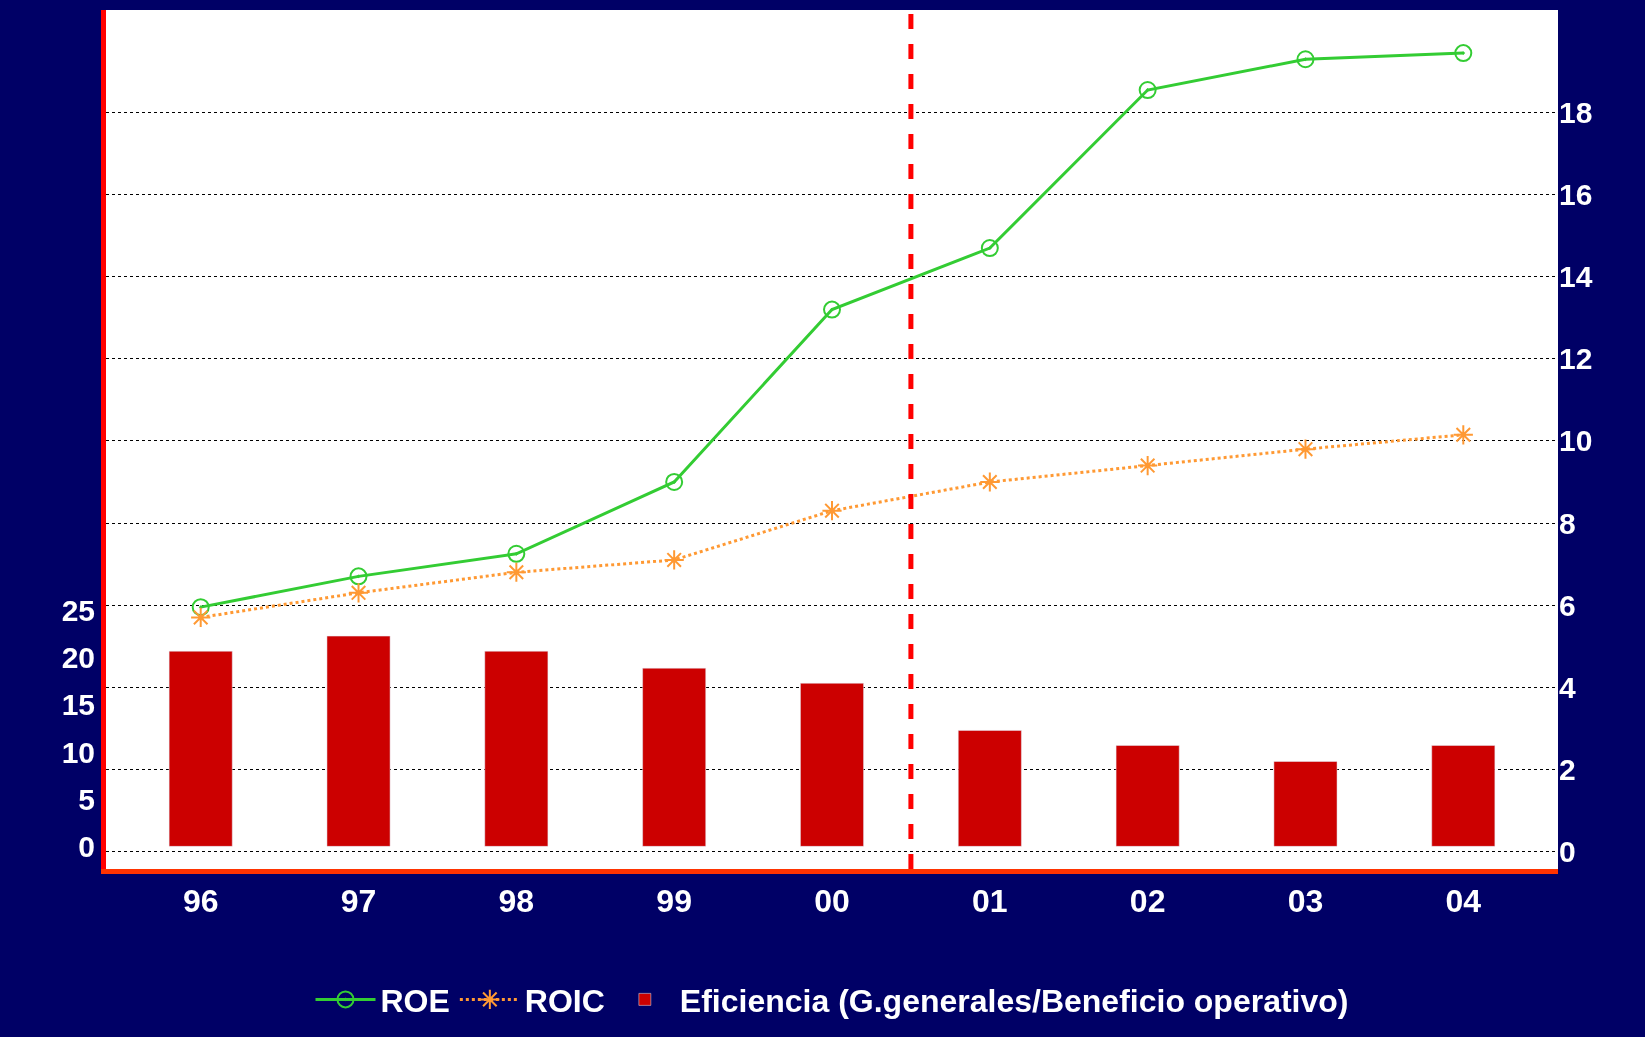  Describe the element at coordinates (1576, 441) in the screenshot. I see `y2-tick-label: 10` at that location.